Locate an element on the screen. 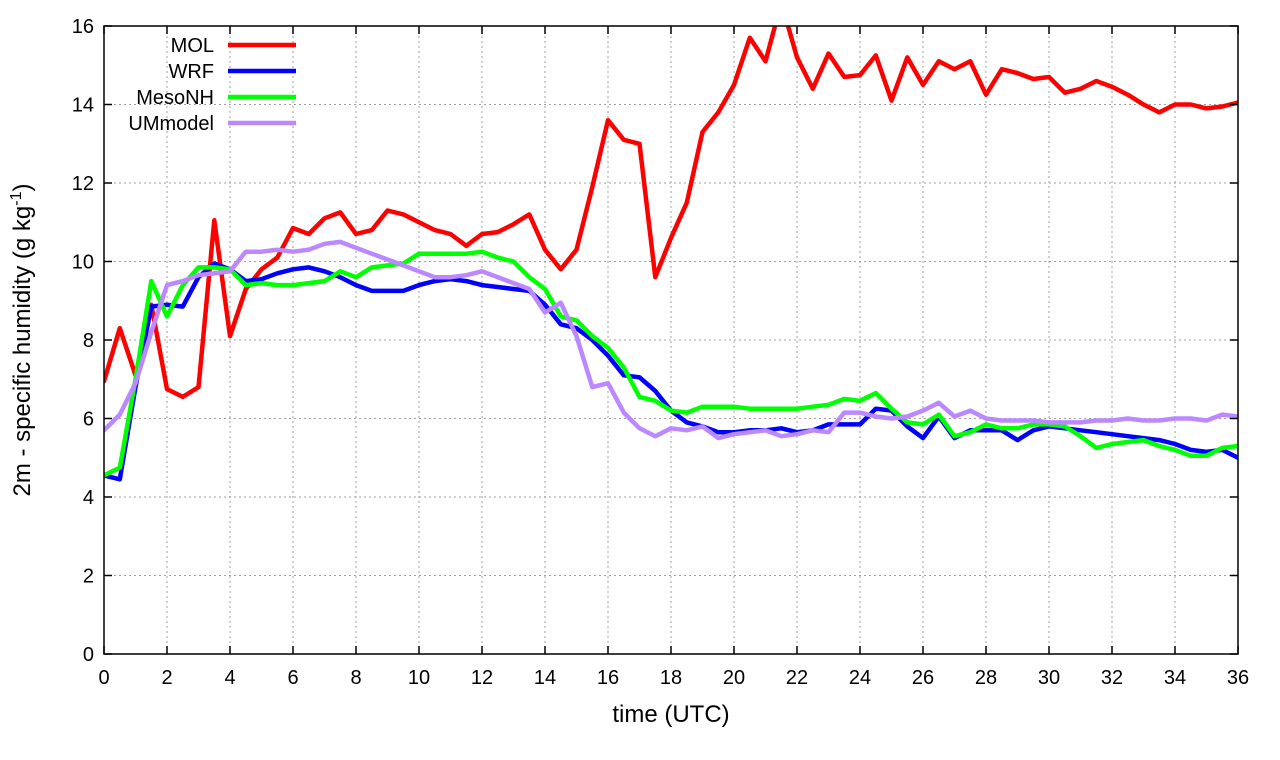 This screenshot has width=1280, height=760. y-axis-title: 2m - specific humidity (g kg-1) is located at coordinates (22, 340).